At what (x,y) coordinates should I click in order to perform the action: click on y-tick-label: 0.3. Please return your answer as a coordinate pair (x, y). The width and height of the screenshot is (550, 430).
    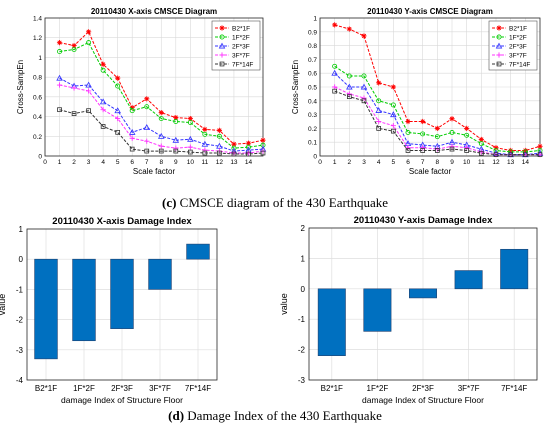
    Looking at the image, I should click on (312, 115).